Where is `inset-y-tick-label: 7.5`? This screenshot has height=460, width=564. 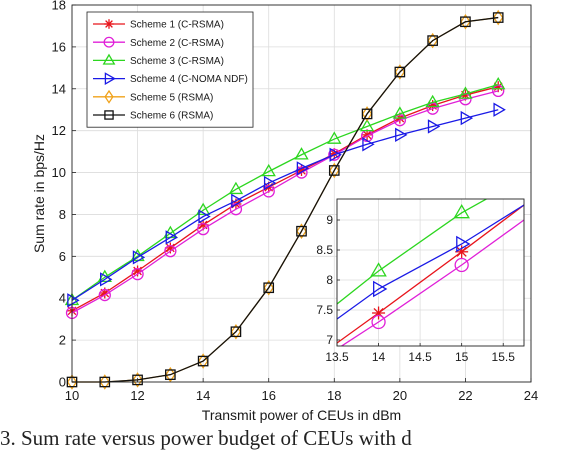
inset-y-tick-label: 7.5 is located at coordinates (324, 310).